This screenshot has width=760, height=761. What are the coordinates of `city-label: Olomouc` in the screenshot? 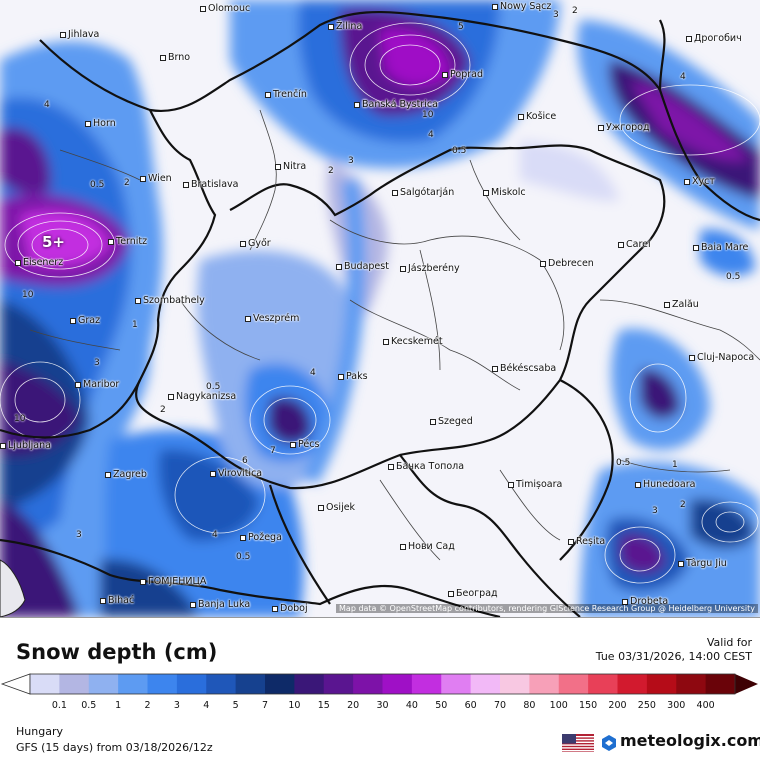 It's located at (225, 9).